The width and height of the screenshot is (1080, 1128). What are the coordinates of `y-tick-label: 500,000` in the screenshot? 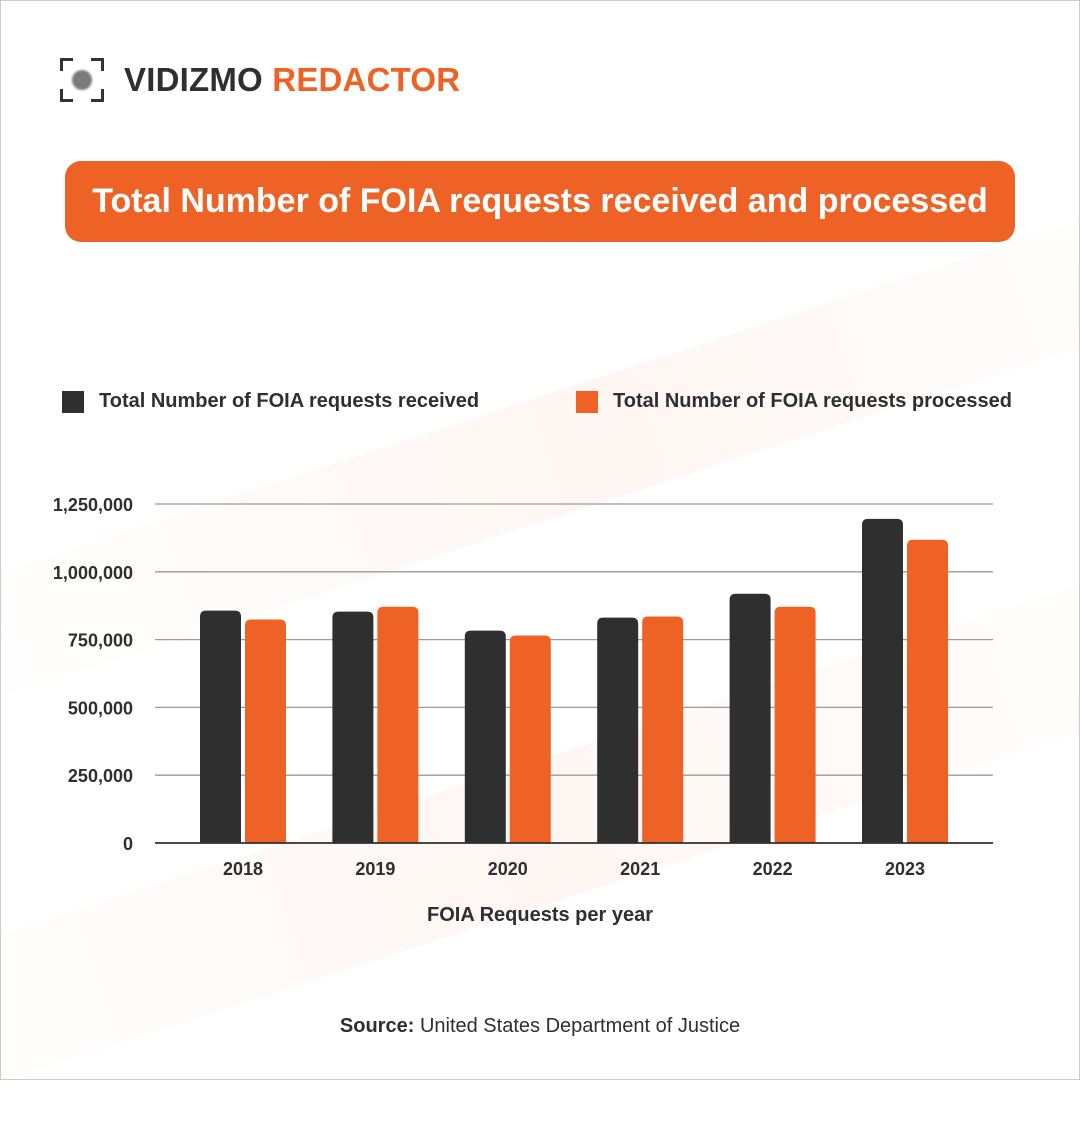 It's located at (100, 708).